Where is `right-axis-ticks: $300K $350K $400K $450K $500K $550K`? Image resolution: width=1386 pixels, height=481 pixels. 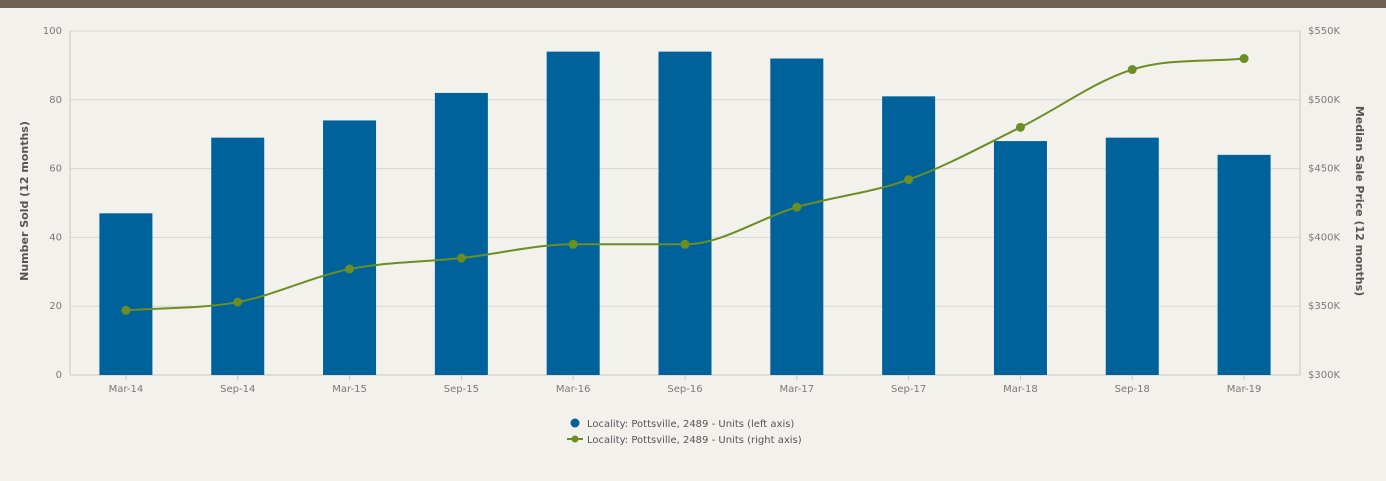
right-axis-ticks: $300K $350K $400K $450K $500K $550K is located at coordinates (1324, 203).